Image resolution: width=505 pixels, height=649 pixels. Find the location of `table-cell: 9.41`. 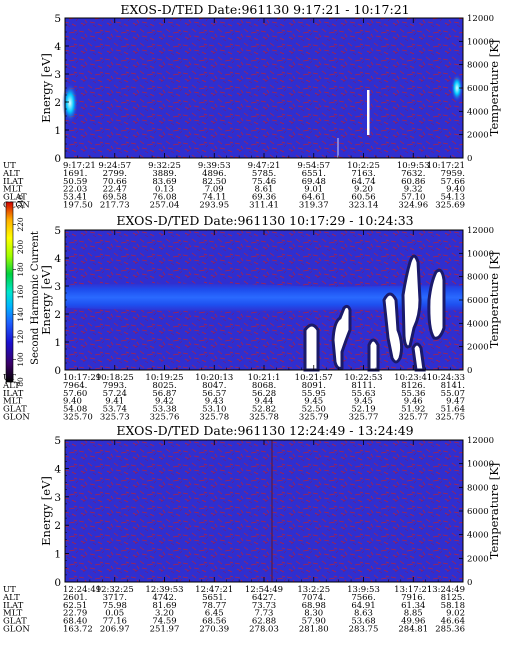

table-cell: 9.41 is located at coordinates (114, 402).